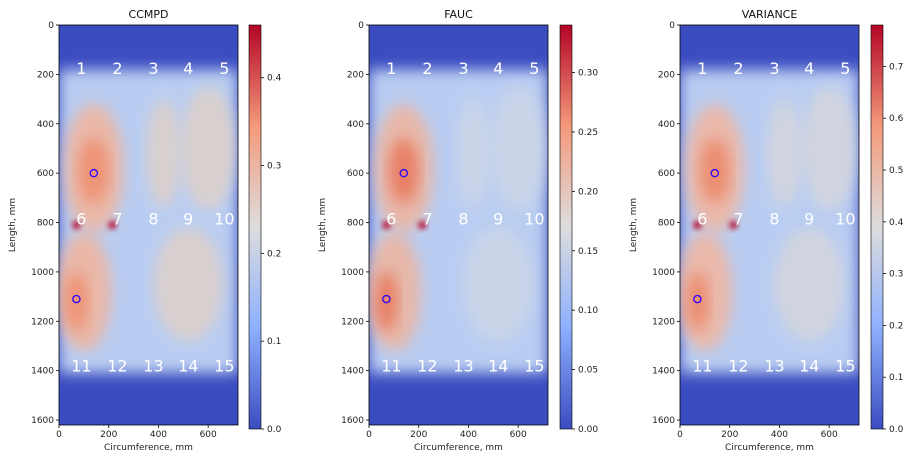 Image resolution: width=914 pixels, height=468 pixels. Describe the element at coordinates (702, 219) in the screenshot. I see `sensor-label: 6` at that location.